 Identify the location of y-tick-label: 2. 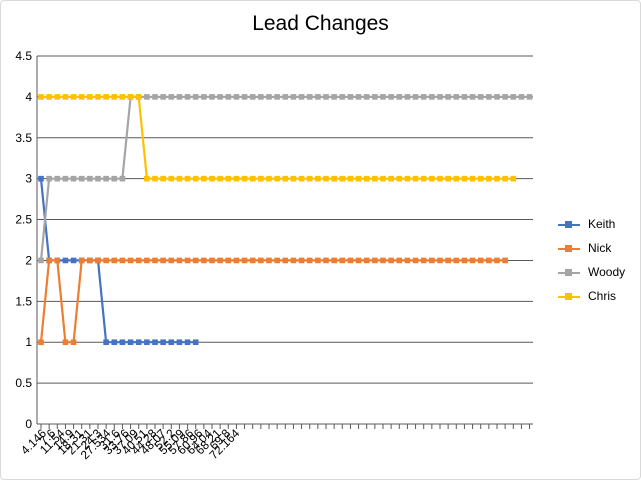
(28, 260).